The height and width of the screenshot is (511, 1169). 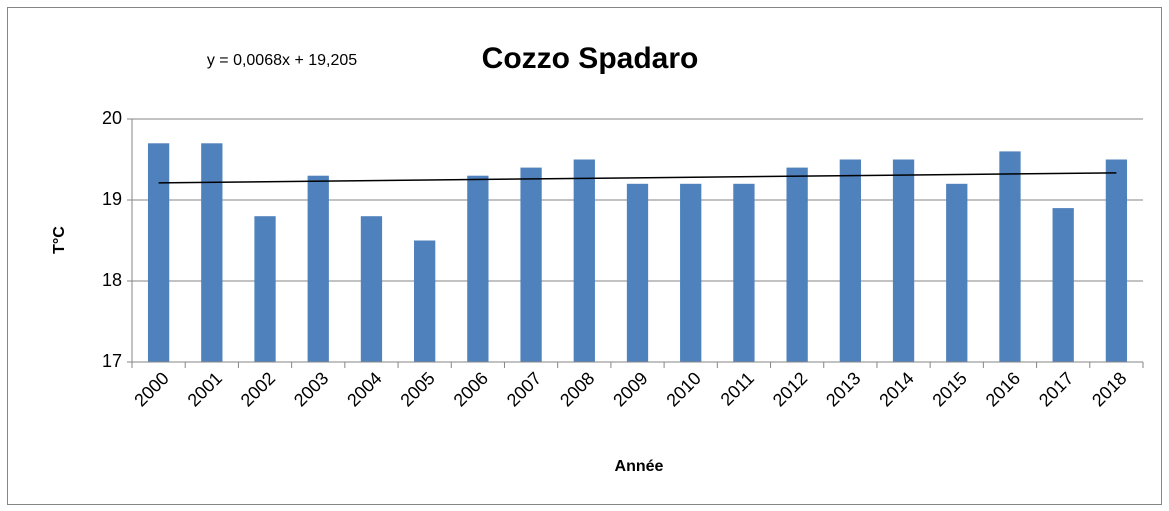 What do you see at coordinates (112, 199) in the screenshot?
I see `y-tick-label: 19` at bounding box center [112, 199].